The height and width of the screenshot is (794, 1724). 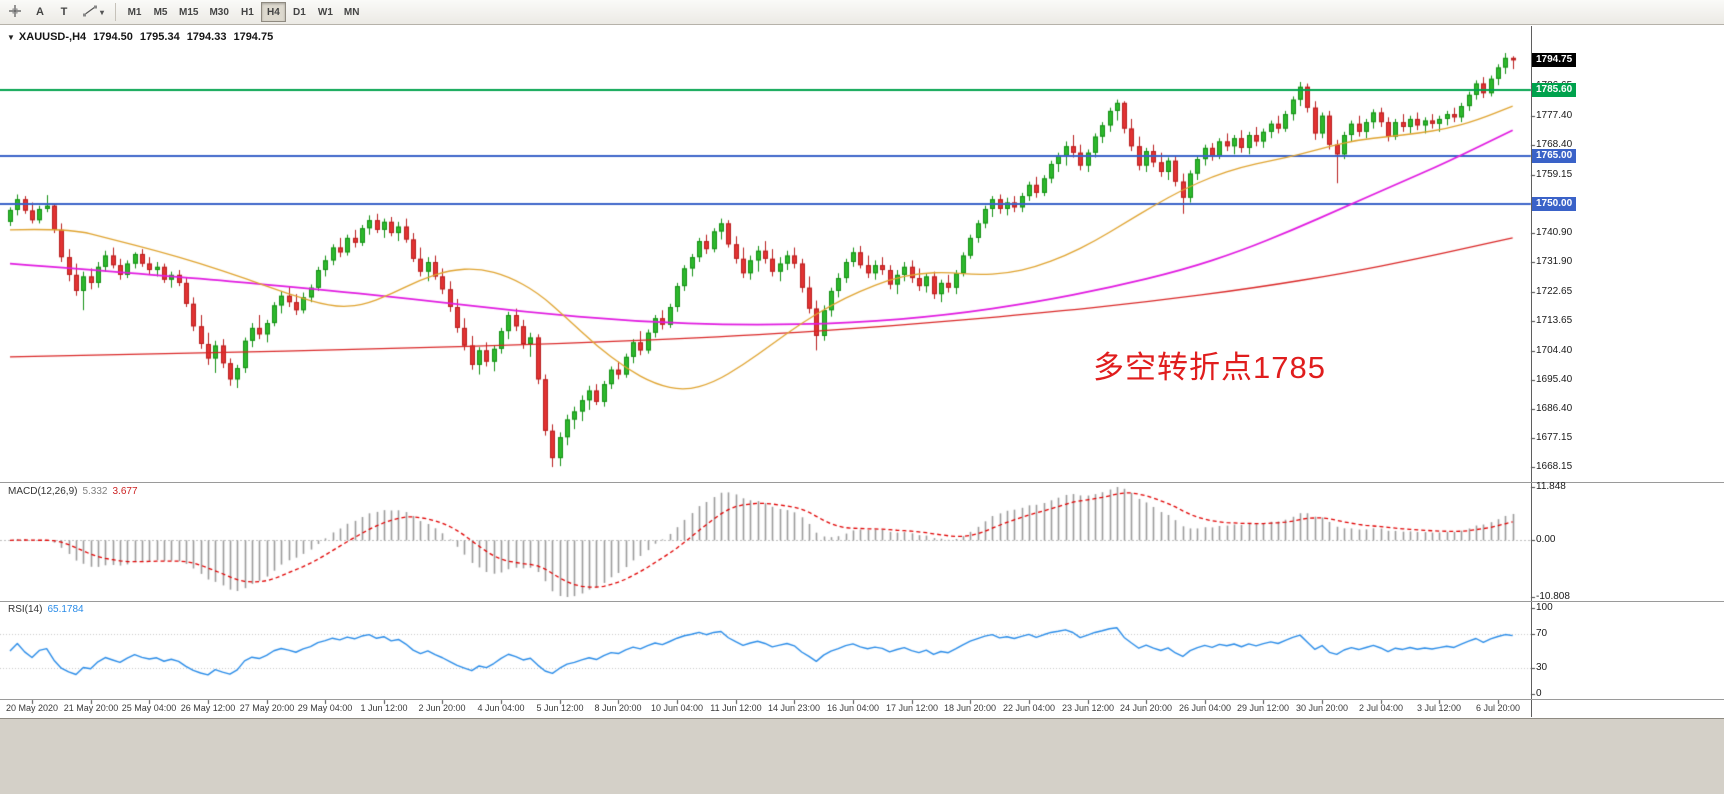 What do you see at coordinates (1554, 204) in the screenshot?
I see `level-price-tag: 1750.00` at bounding box center [1554, 204].